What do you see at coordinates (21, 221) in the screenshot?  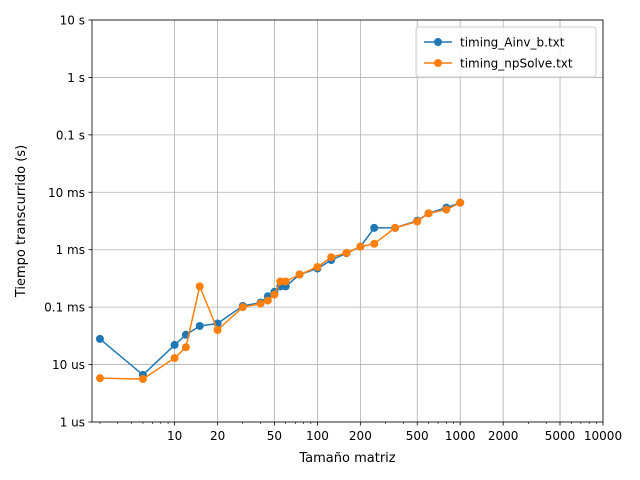 I see `y-axis-label: Tiempo transcurrido (s)` at bounding box center [21, 221].